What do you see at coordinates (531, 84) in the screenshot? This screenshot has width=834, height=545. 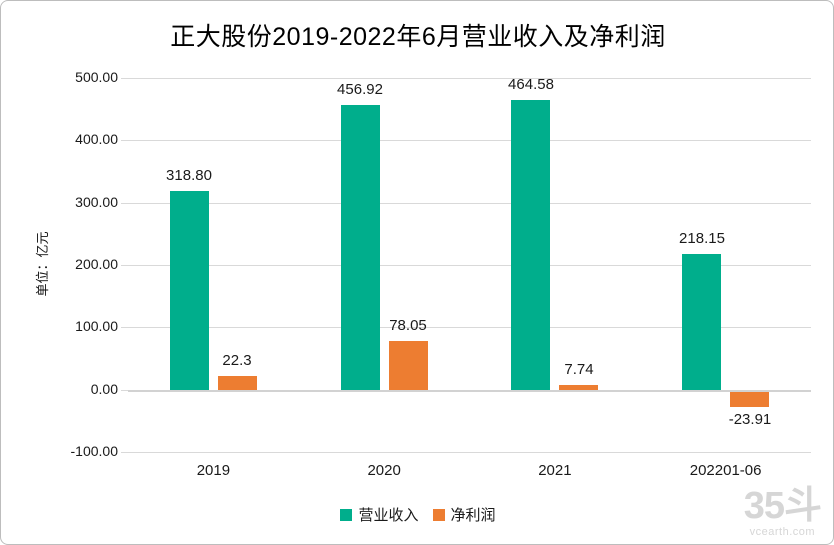 I see `bar-value-label: 464.58` at bounding box center [531, 84].